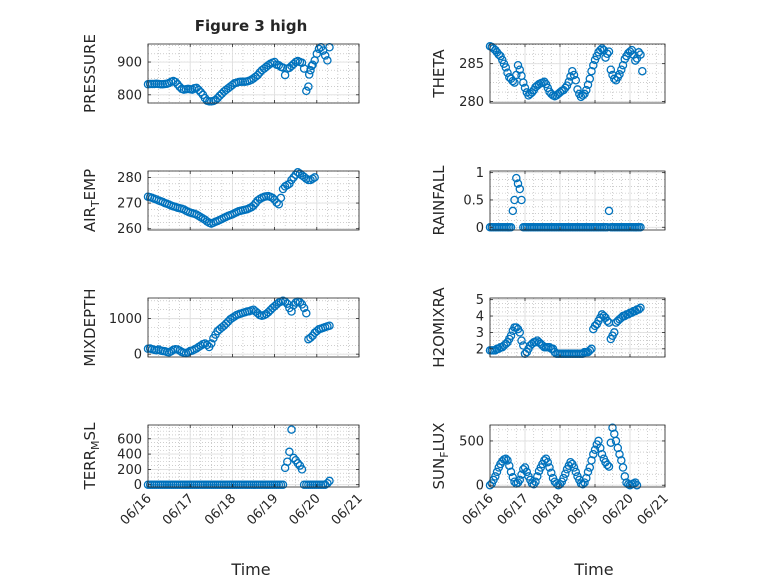 Image resolution: width=778 pixels, height=583 pixels. What do you see at coordinates (90, 431) in the screenshot?
I see `y-axis-label-part: SL` at bounding box center [90, 431].